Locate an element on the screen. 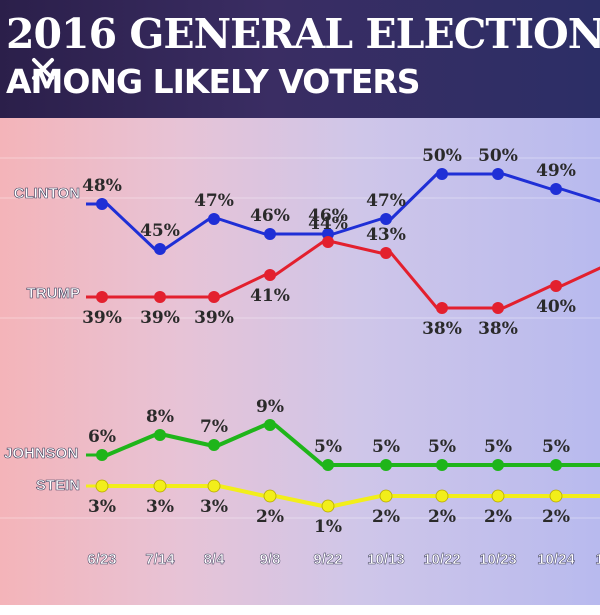  data-label-clinton-8: 49% is located at coordinates (556, 171).